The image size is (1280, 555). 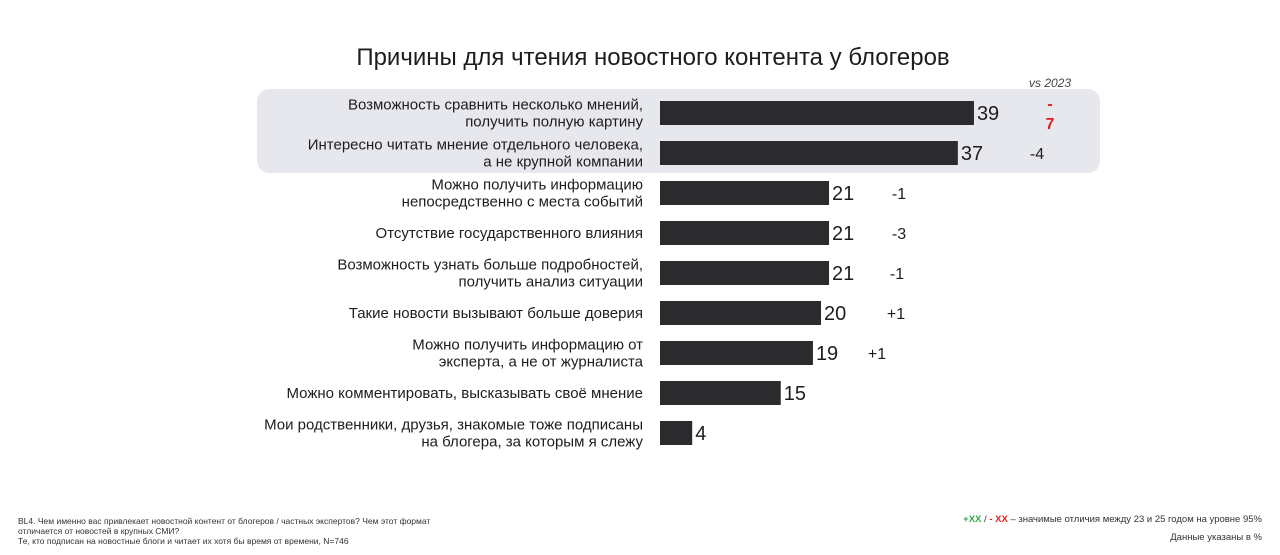 I want to click on diff-label-line: -4, so click(x=1037, y=154).